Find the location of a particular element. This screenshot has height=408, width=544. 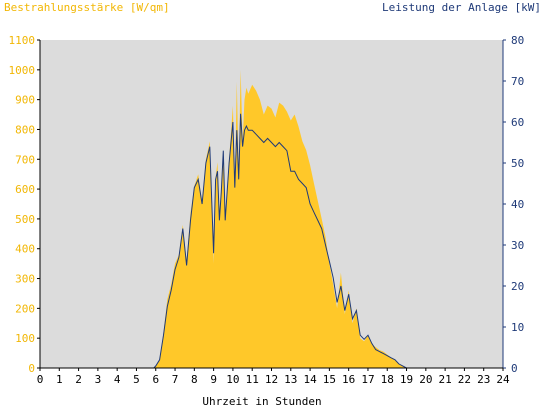

right-tick-label: 30 is located at coordinates (517, 245).